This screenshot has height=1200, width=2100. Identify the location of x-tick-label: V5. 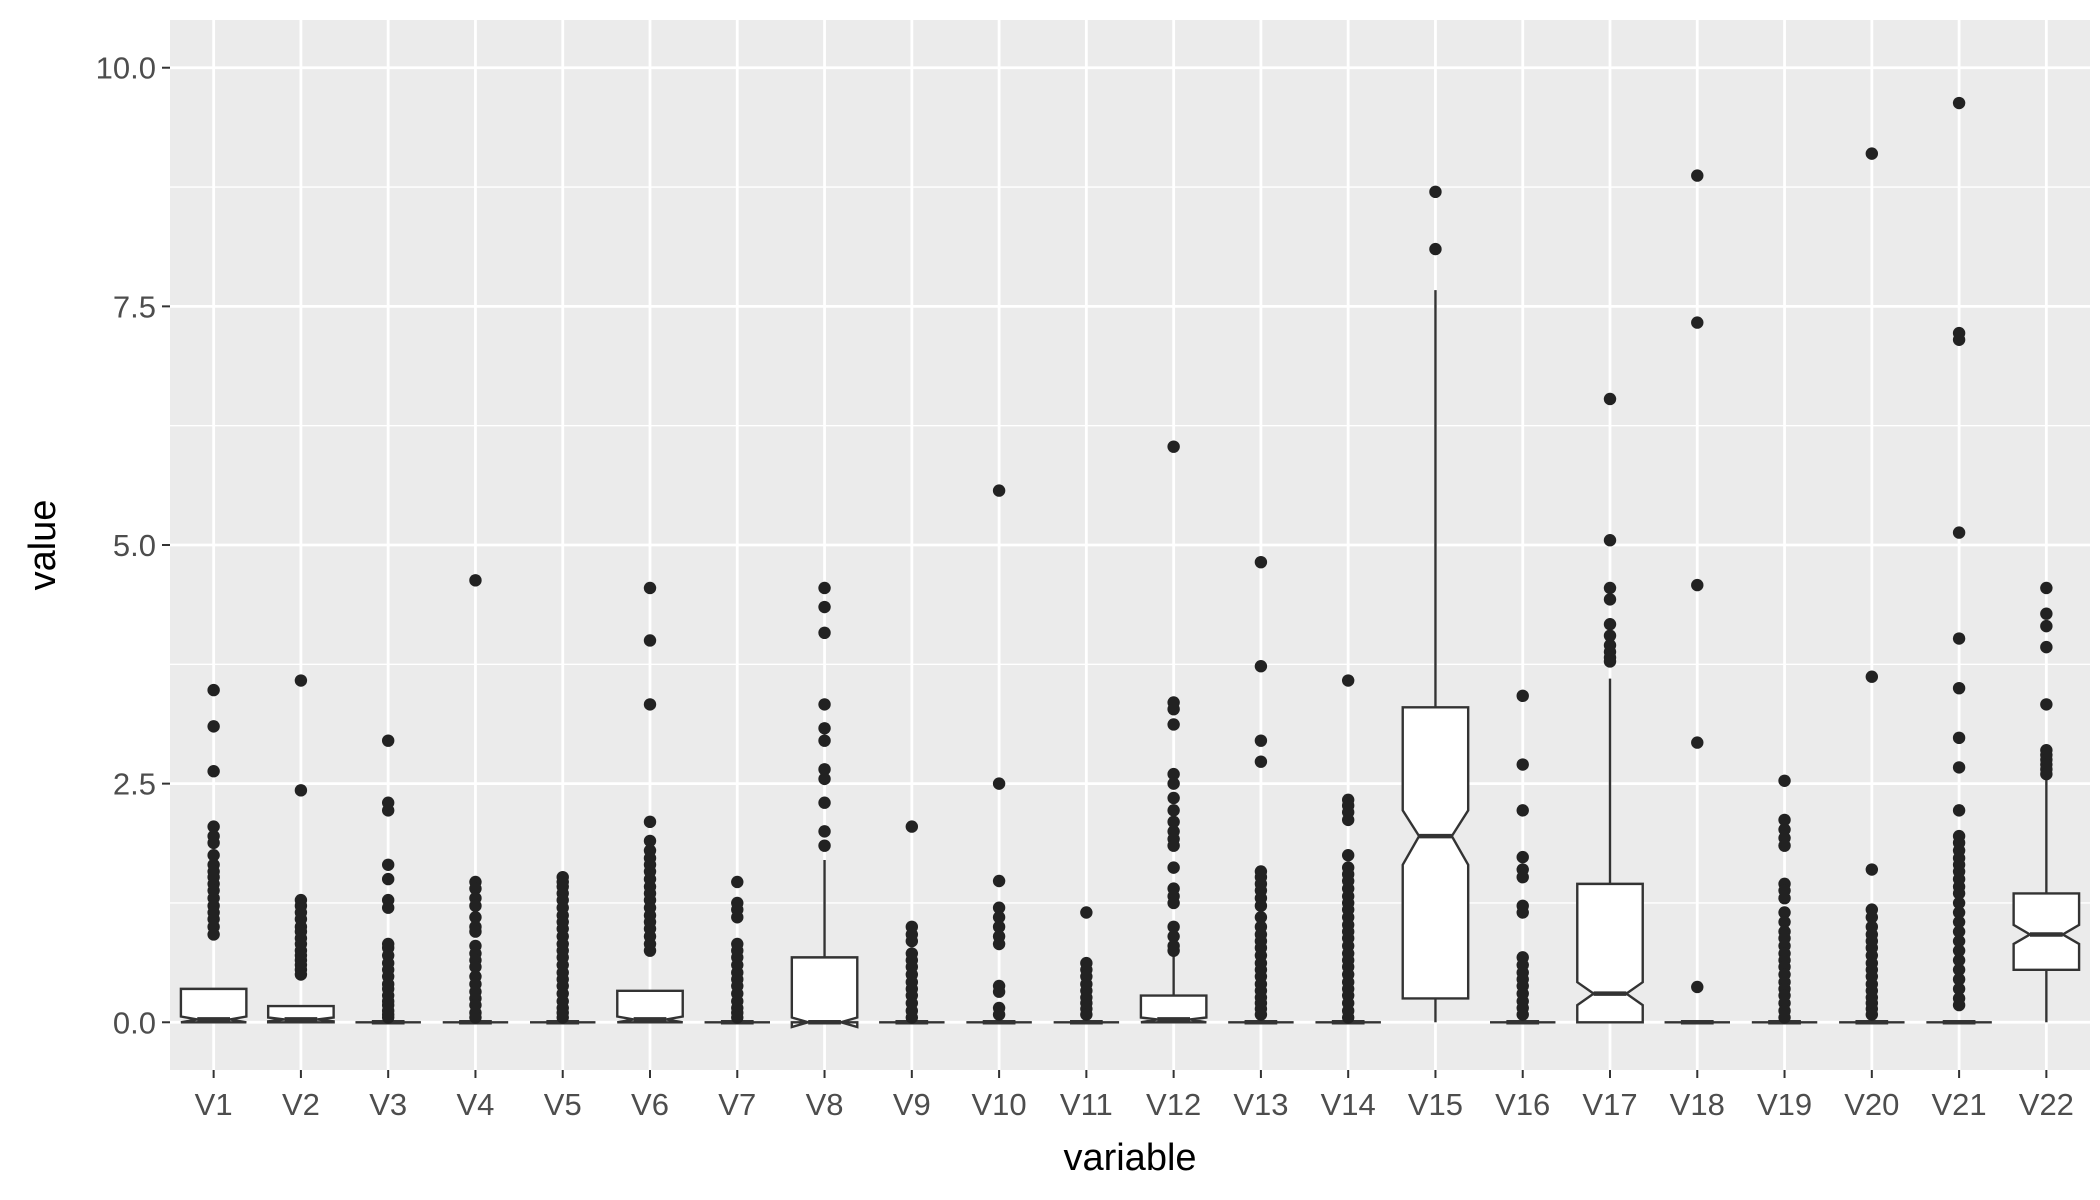
(563, 1104).